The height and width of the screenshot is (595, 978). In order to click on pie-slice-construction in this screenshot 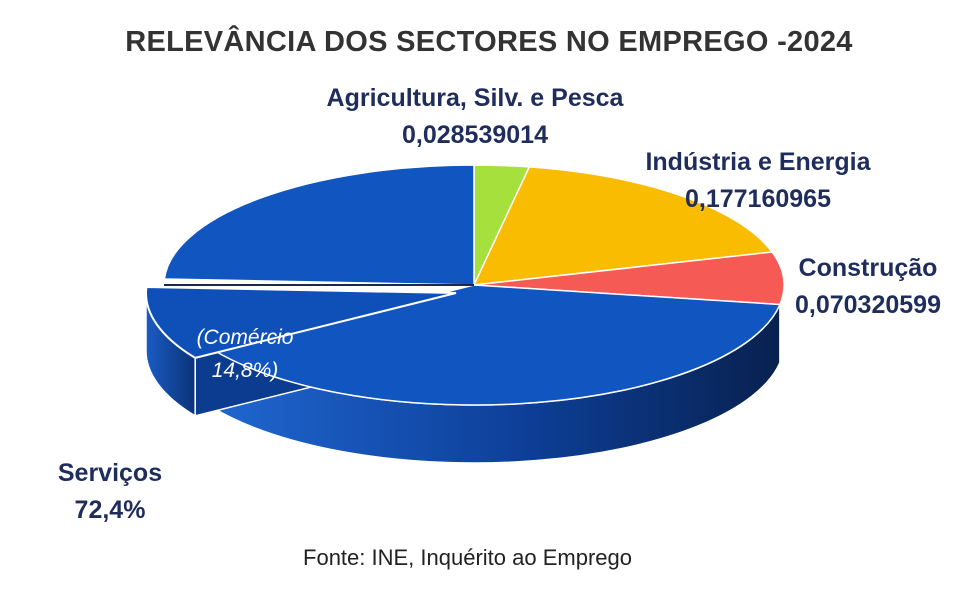, I will do `click(629, 278)`.